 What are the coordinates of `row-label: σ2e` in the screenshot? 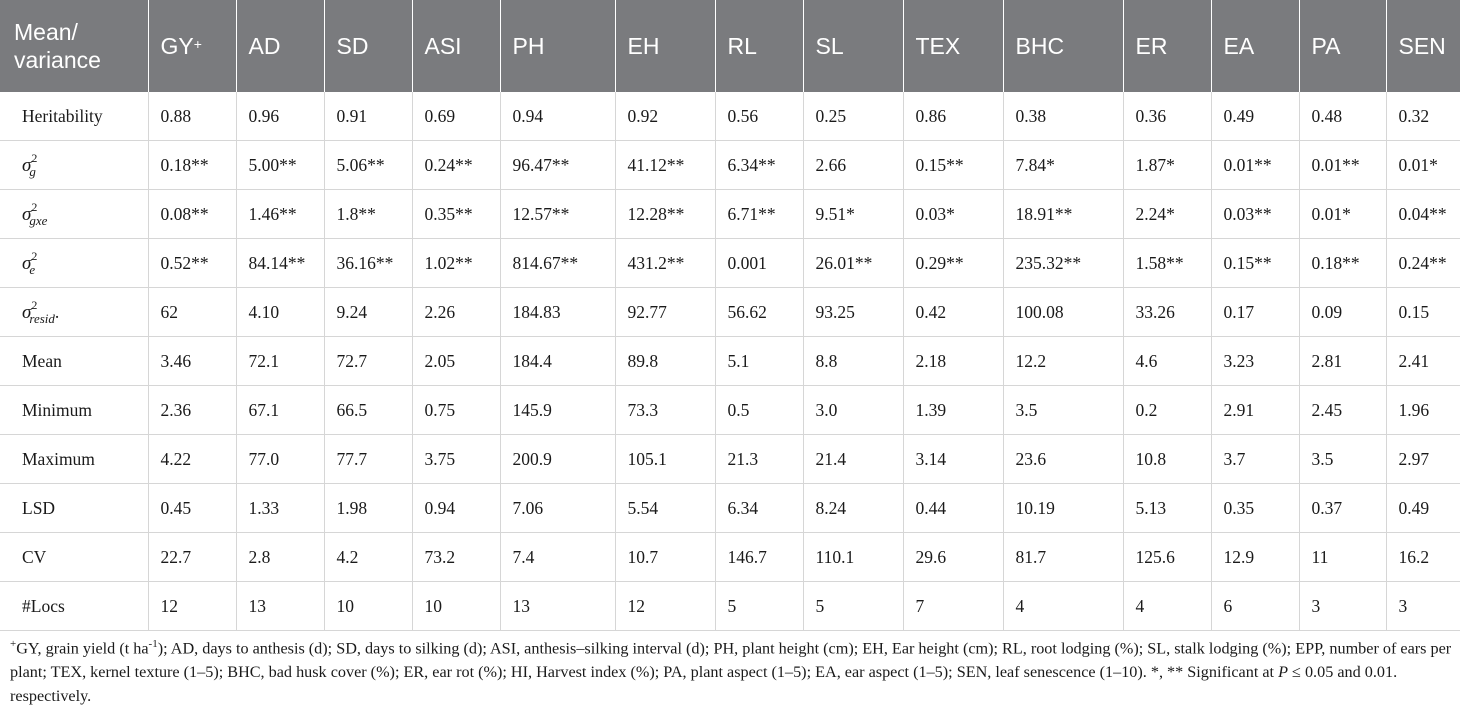 It's located at (74, 263).